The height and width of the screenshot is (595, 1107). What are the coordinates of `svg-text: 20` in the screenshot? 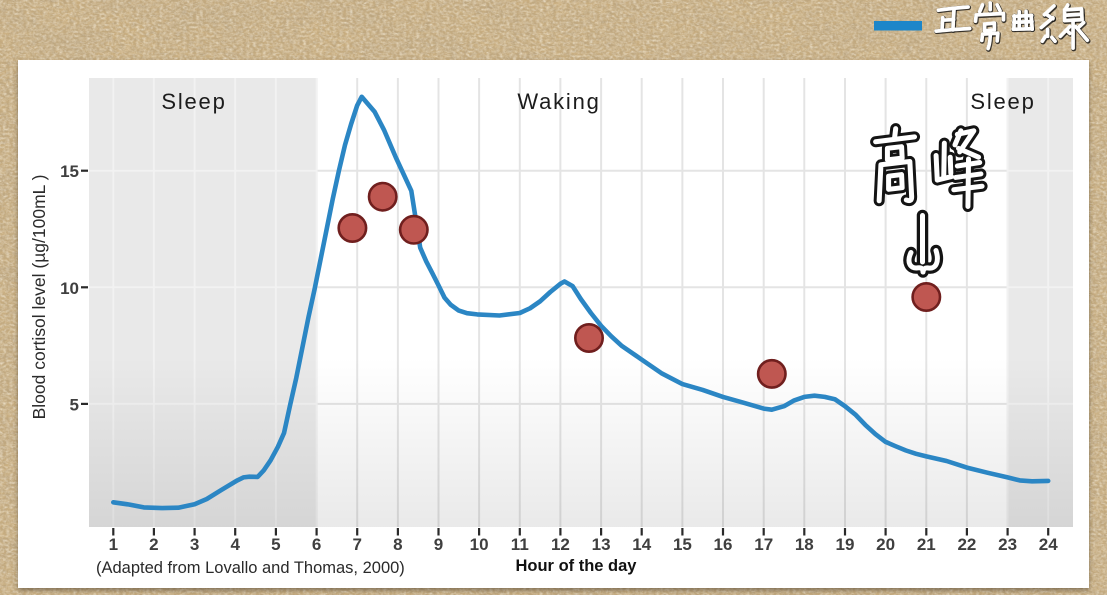 It's located at (885, 544).